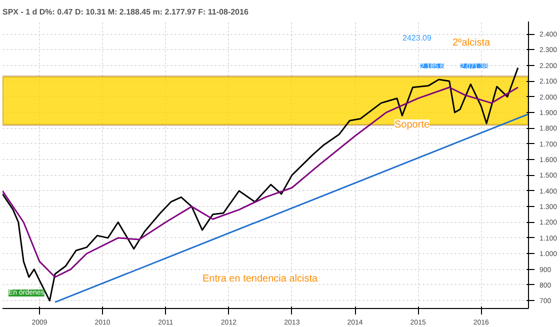 The width and height of the screenshot is (560, 327). Describe the element at coordinates (412, 125) in the screenshot. I see `annotation: Soporte` at that location.